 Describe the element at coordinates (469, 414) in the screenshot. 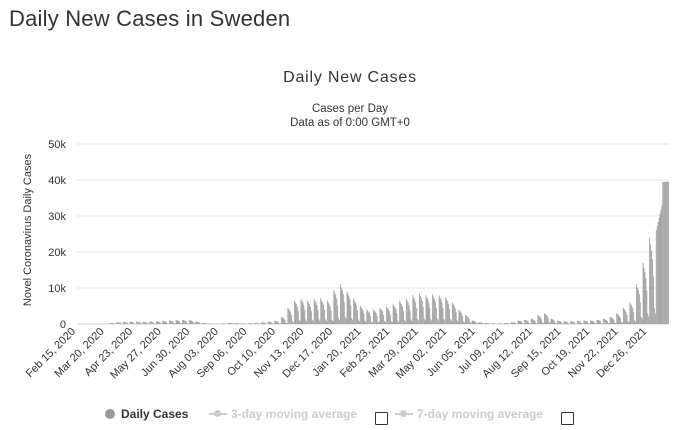

I see `legend-item-7-day-average: 7-day moving average` at that location.